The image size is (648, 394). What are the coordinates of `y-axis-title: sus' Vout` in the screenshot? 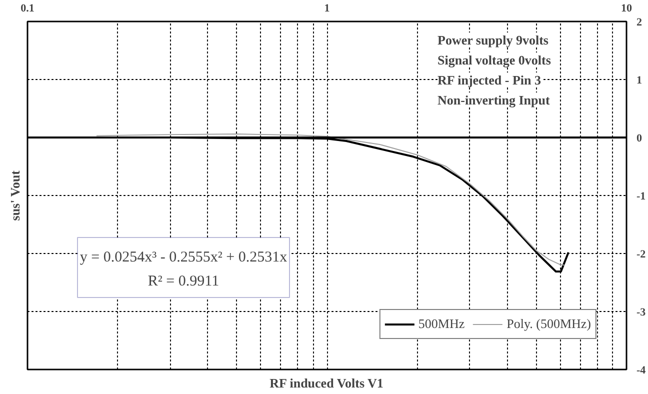 It's located at (15, 195).